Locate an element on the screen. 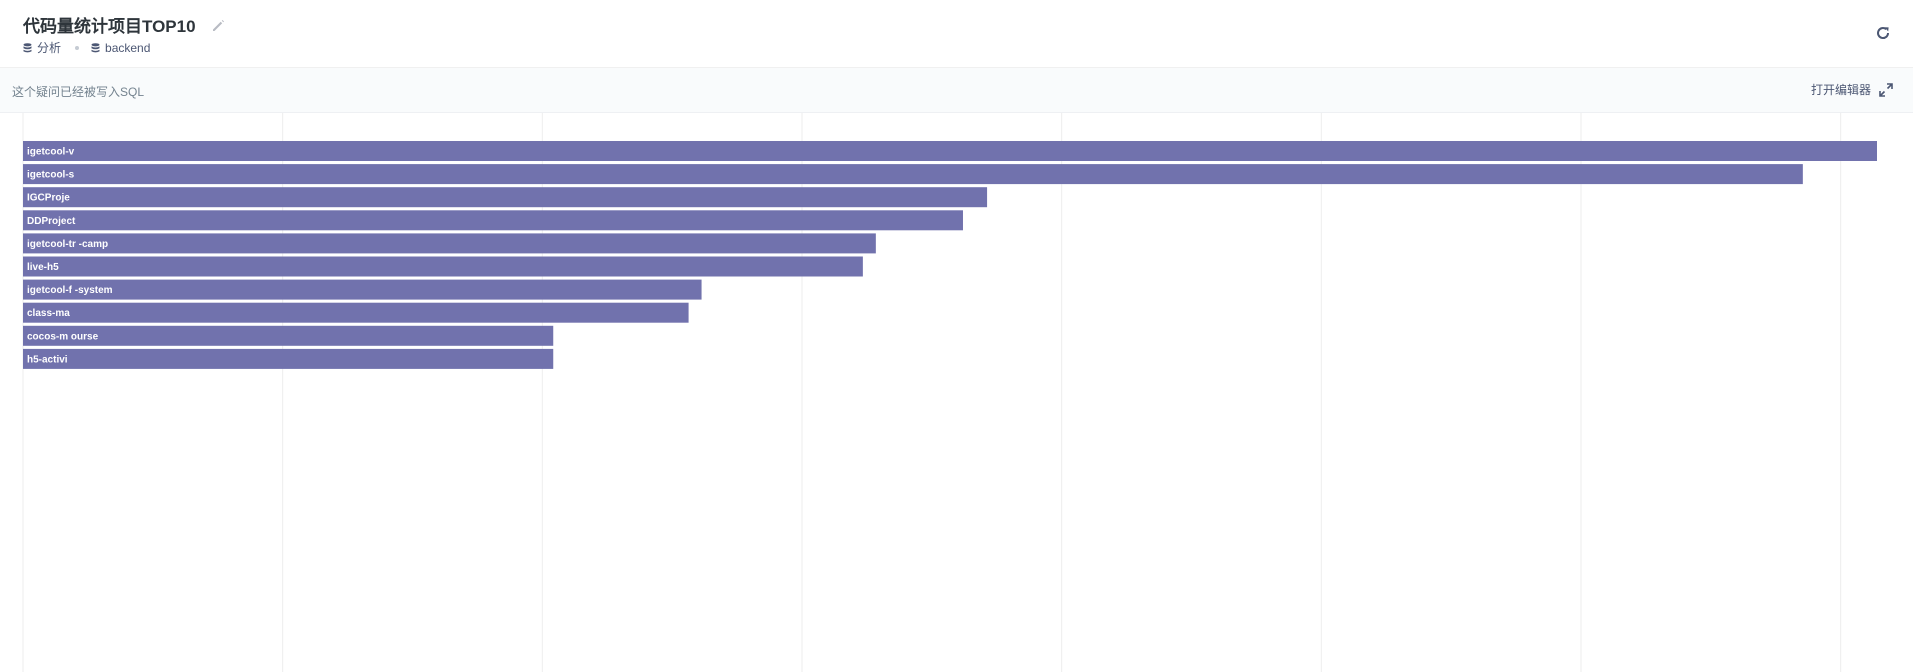 The height and width of the screenshot is (672, 1913). title-row: 代码量统计项目TOP10 is located at coordinates (124, 24).